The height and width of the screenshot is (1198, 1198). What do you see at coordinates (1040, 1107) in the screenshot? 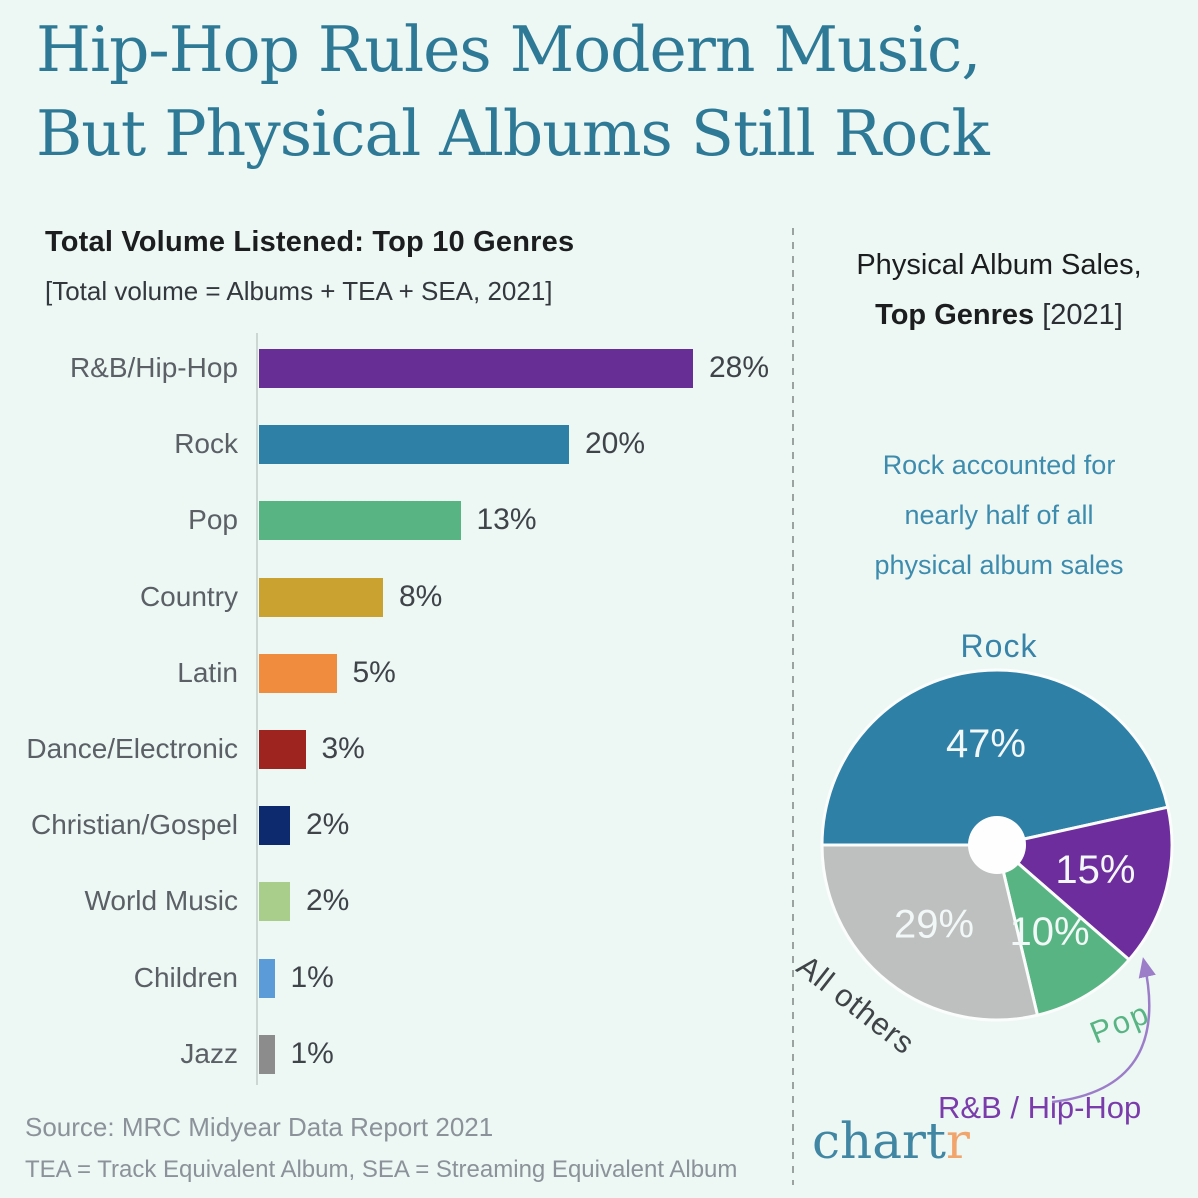
I see `pie-label-rnb-hip-hop: R&B / Hip-Hop` at bounding box center [1040, 1107].